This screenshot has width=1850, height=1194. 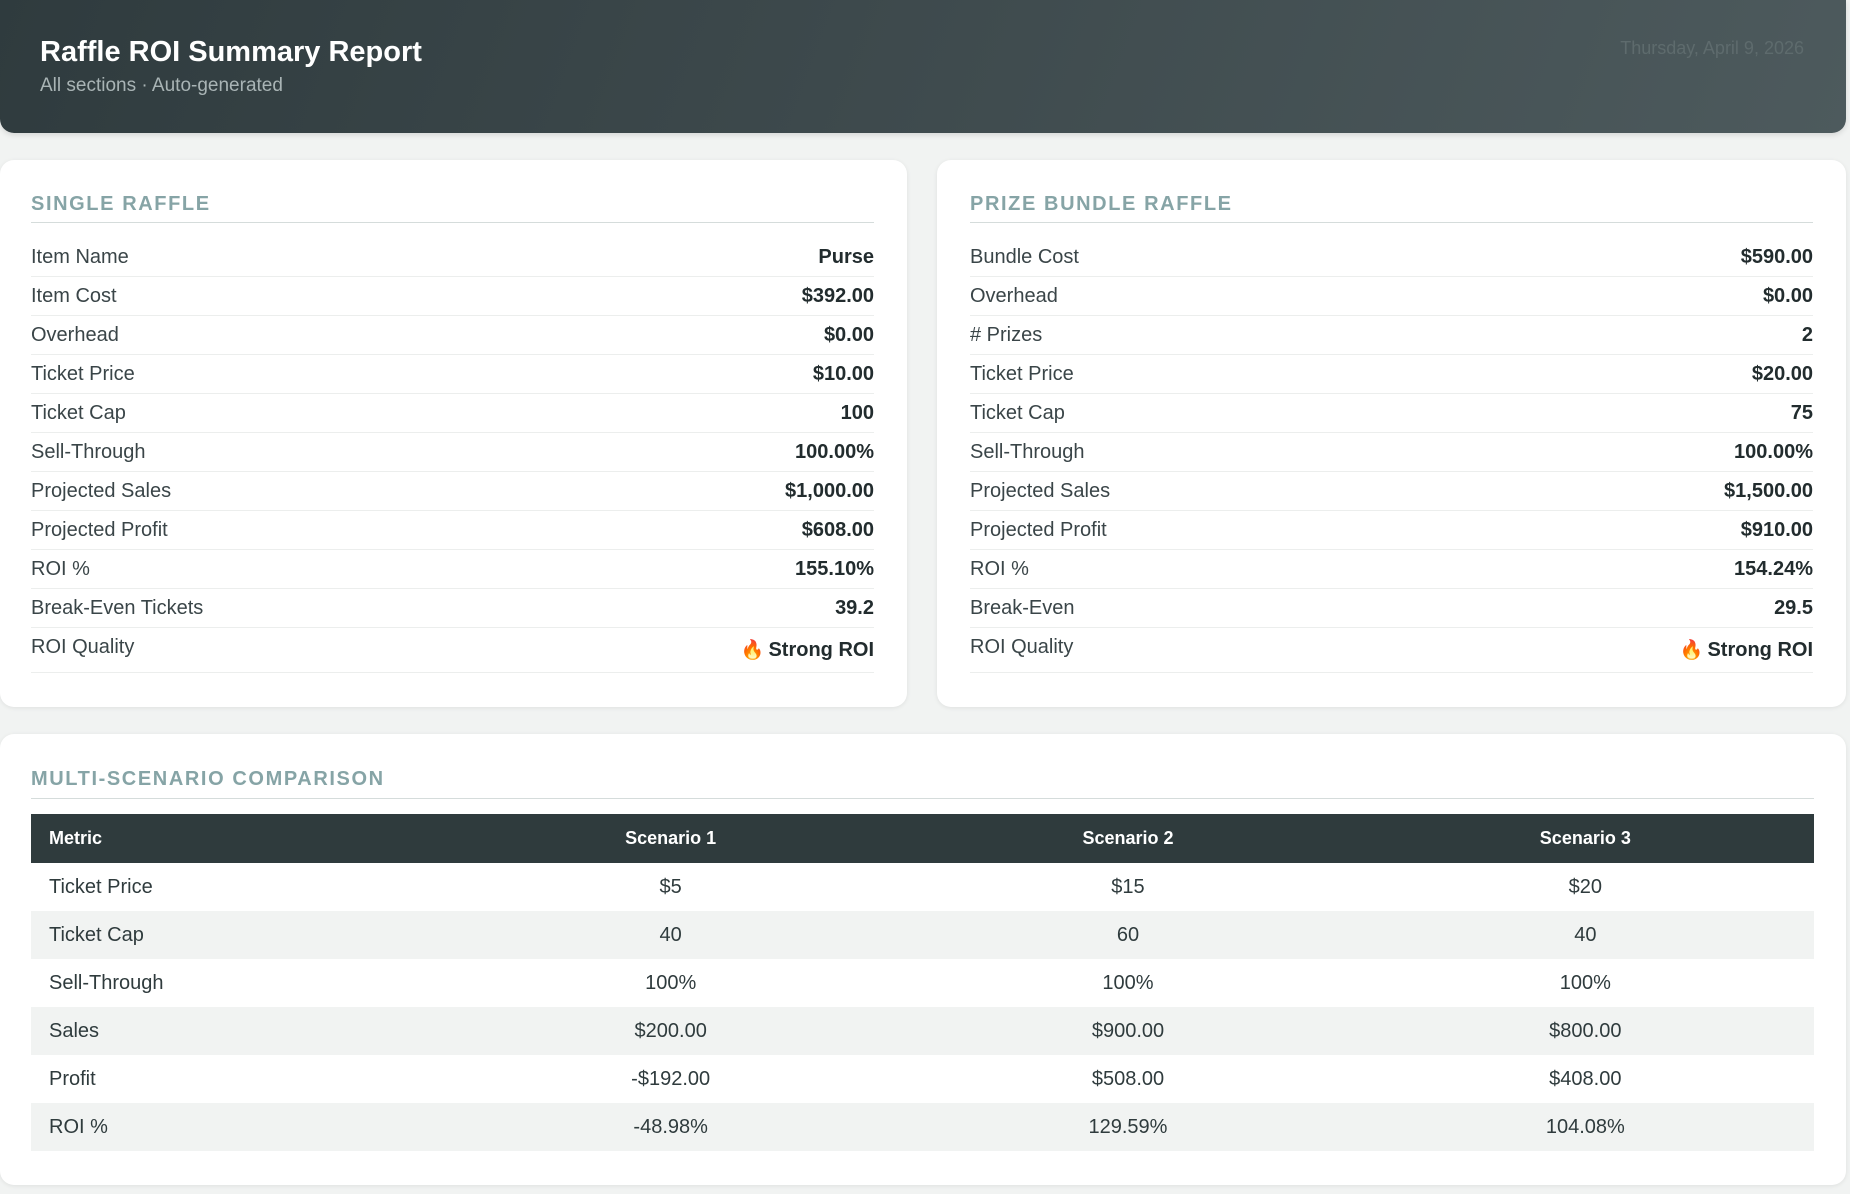 I want to click on kv-value: 2, so click(x=1807, y=334).